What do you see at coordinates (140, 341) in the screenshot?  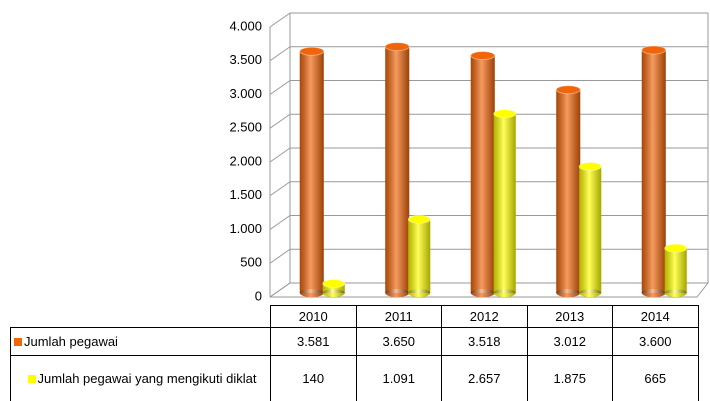 I see `legend-cell: Jumlah pegawai` at bounding box center [140, 341].